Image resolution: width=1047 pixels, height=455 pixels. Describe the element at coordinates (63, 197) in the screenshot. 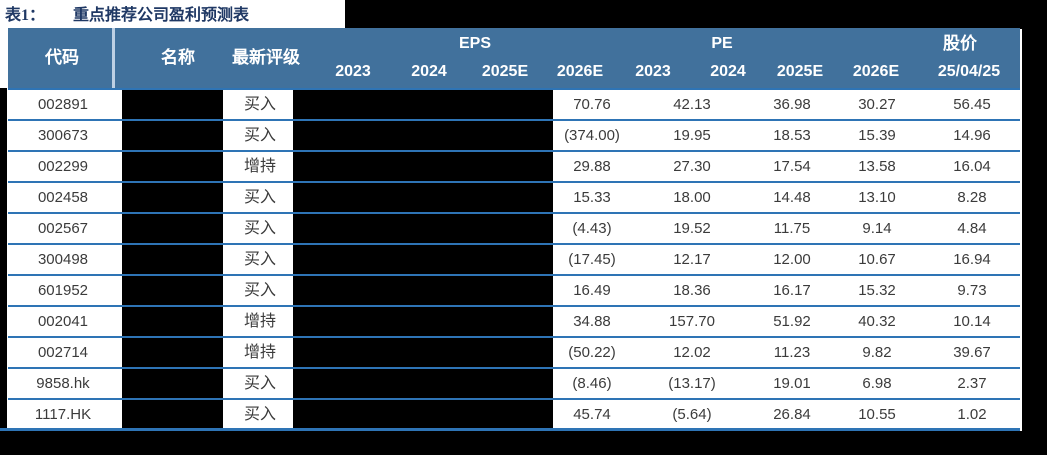

I see `stock-code: 002458` at that location.